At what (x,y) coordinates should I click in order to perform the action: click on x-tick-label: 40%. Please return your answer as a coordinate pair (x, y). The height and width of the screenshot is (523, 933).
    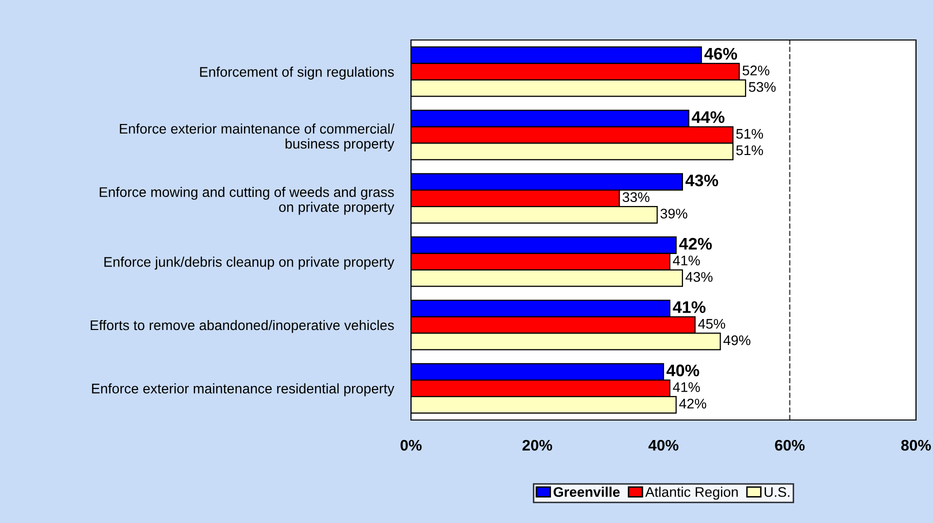
    Looking at the image, I should click on (663, 445).